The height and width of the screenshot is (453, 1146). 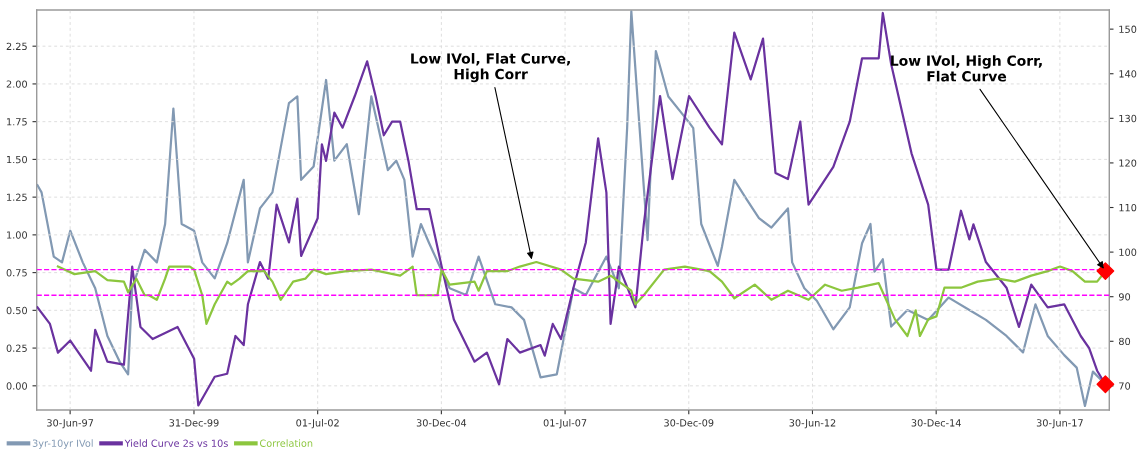 What do you see at coordinates (16, 386) in the screenshot?
I see `y-tick-label: 0.00` at bounding box center [16, 386].